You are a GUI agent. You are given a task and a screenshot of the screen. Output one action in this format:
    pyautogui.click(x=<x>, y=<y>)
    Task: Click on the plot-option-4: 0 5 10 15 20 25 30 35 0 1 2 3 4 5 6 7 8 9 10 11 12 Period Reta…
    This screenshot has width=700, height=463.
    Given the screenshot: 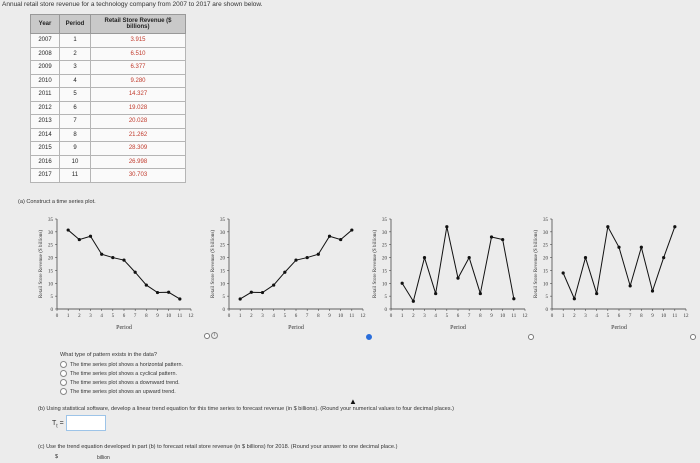 What is the action you would take?
    pyautogui.click(x=613, y=273)
    